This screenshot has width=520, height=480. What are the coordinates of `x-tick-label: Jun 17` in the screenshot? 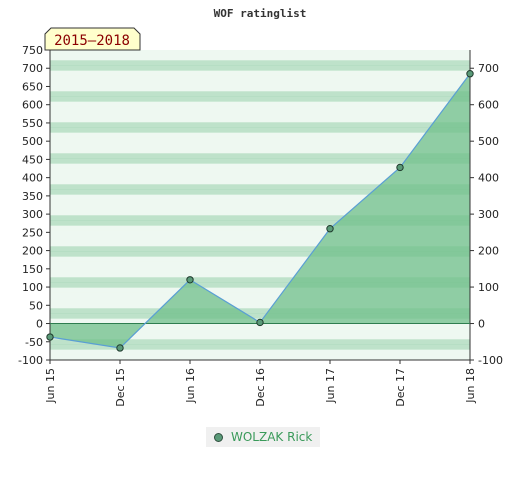 It's located at (330, 386).